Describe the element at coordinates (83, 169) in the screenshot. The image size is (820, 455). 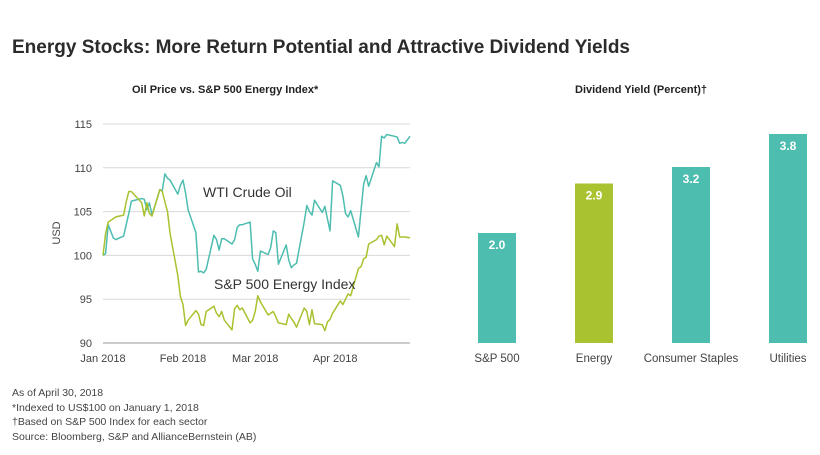
I see `y-tick-label: 110` at that location.